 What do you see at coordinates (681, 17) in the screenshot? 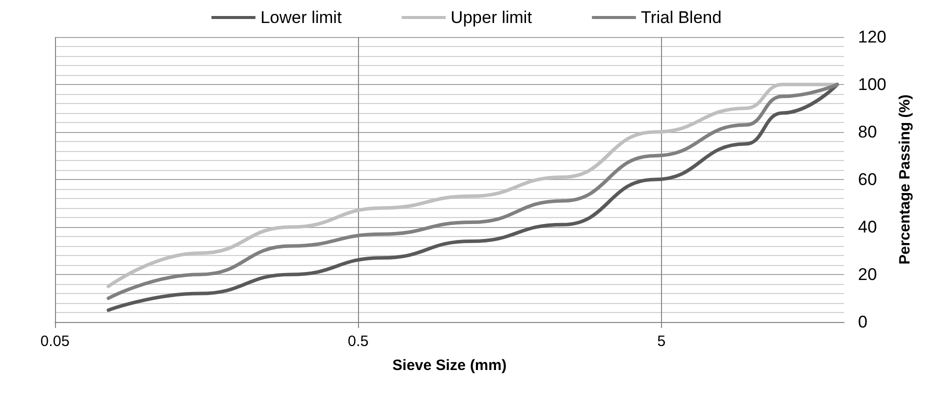
I see `legend-label: Trial Blend` at bounding box center [681, 17].